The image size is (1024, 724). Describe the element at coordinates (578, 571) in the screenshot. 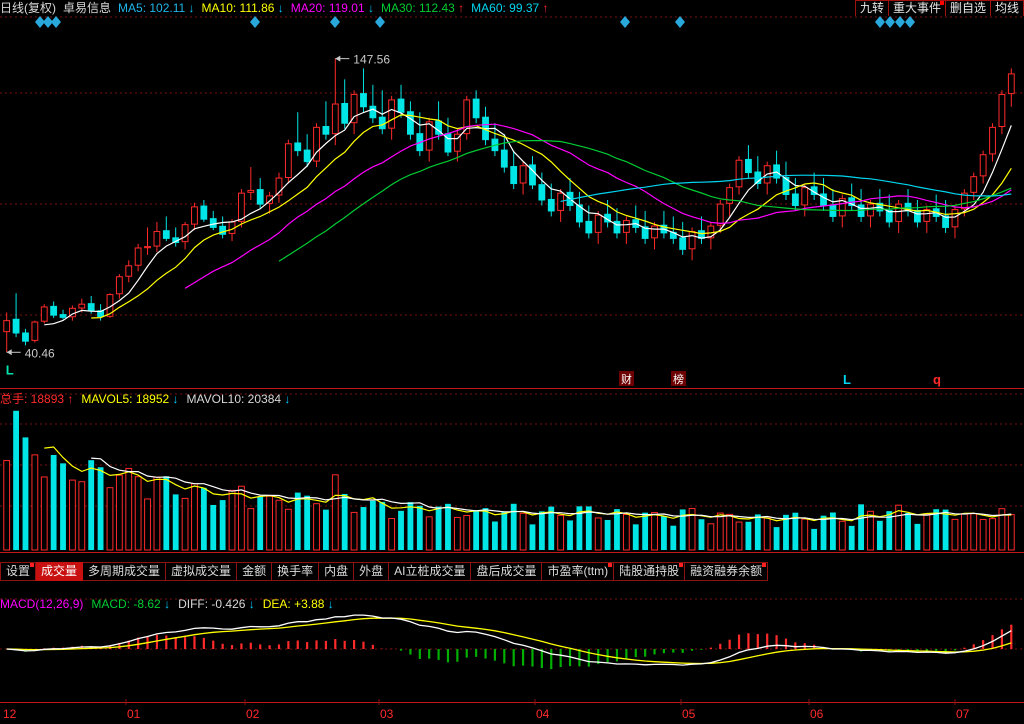

I see `indicator-tab-11: 市盈率(ttm)` at that location.